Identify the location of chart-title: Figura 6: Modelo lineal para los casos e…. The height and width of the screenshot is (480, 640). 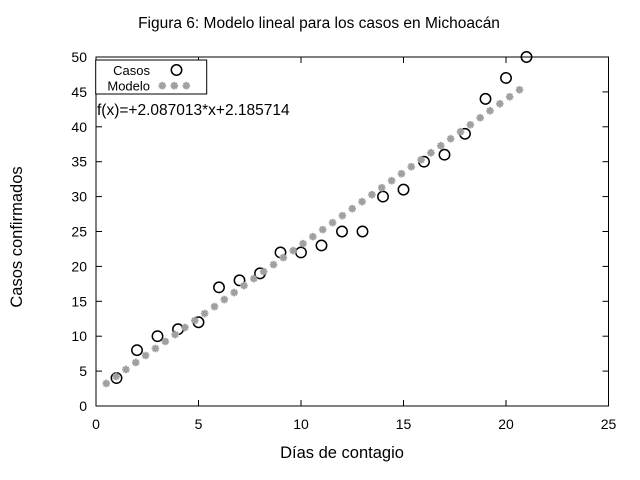
(319, 23).